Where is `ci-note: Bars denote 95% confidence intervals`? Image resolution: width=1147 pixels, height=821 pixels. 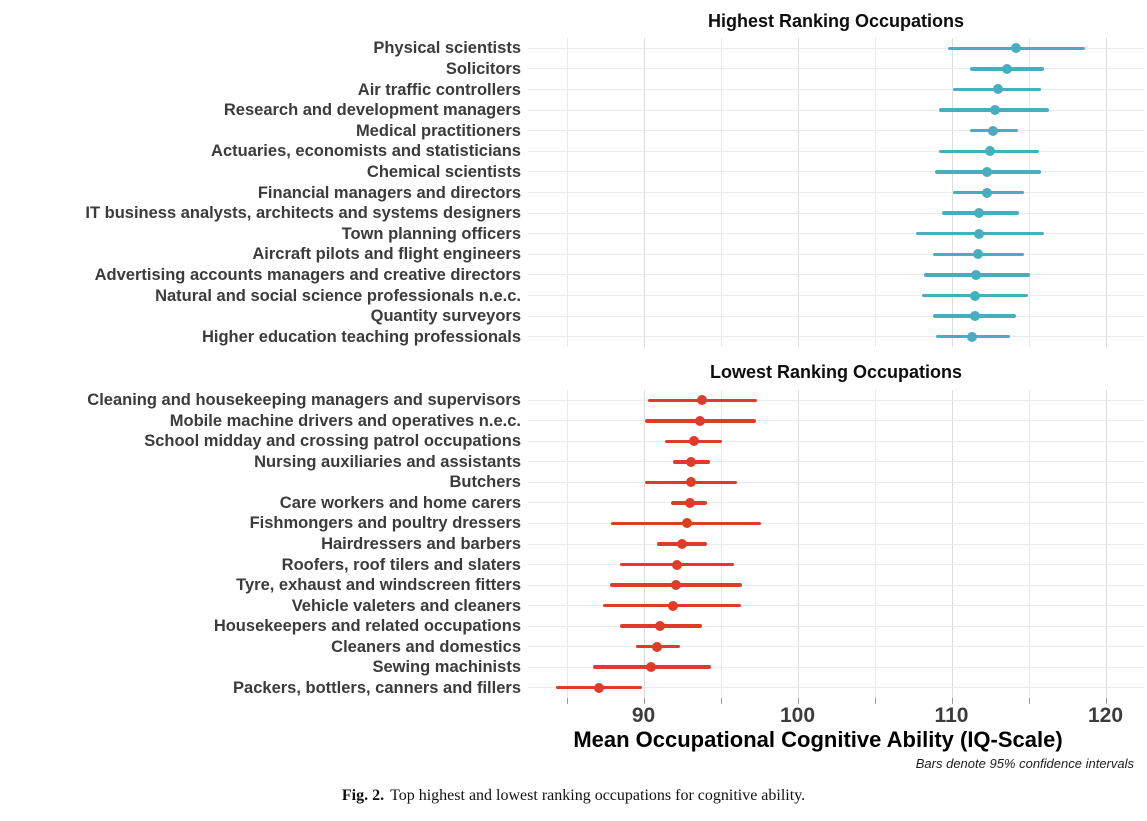
ci-note: Bars denote 95% confidence intervals is located at coordinates (1024, 763).